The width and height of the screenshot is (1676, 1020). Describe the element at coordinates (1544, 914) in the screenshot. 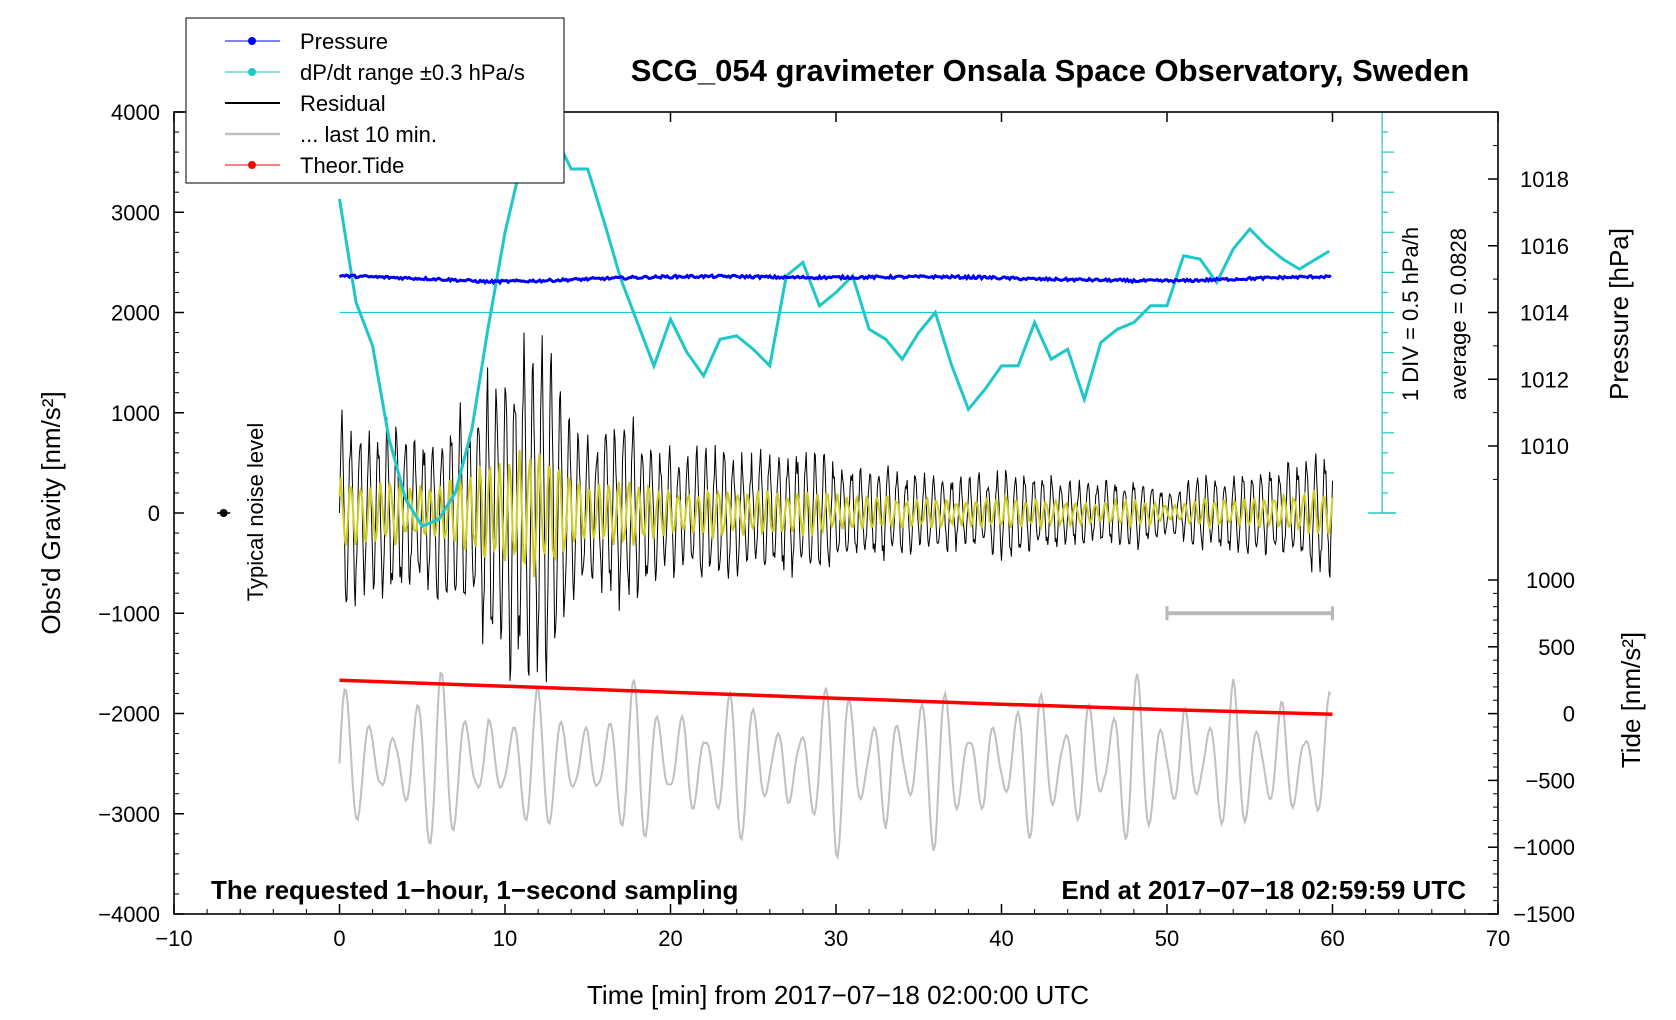

I see `tide-tick-label: −1500` at that location.